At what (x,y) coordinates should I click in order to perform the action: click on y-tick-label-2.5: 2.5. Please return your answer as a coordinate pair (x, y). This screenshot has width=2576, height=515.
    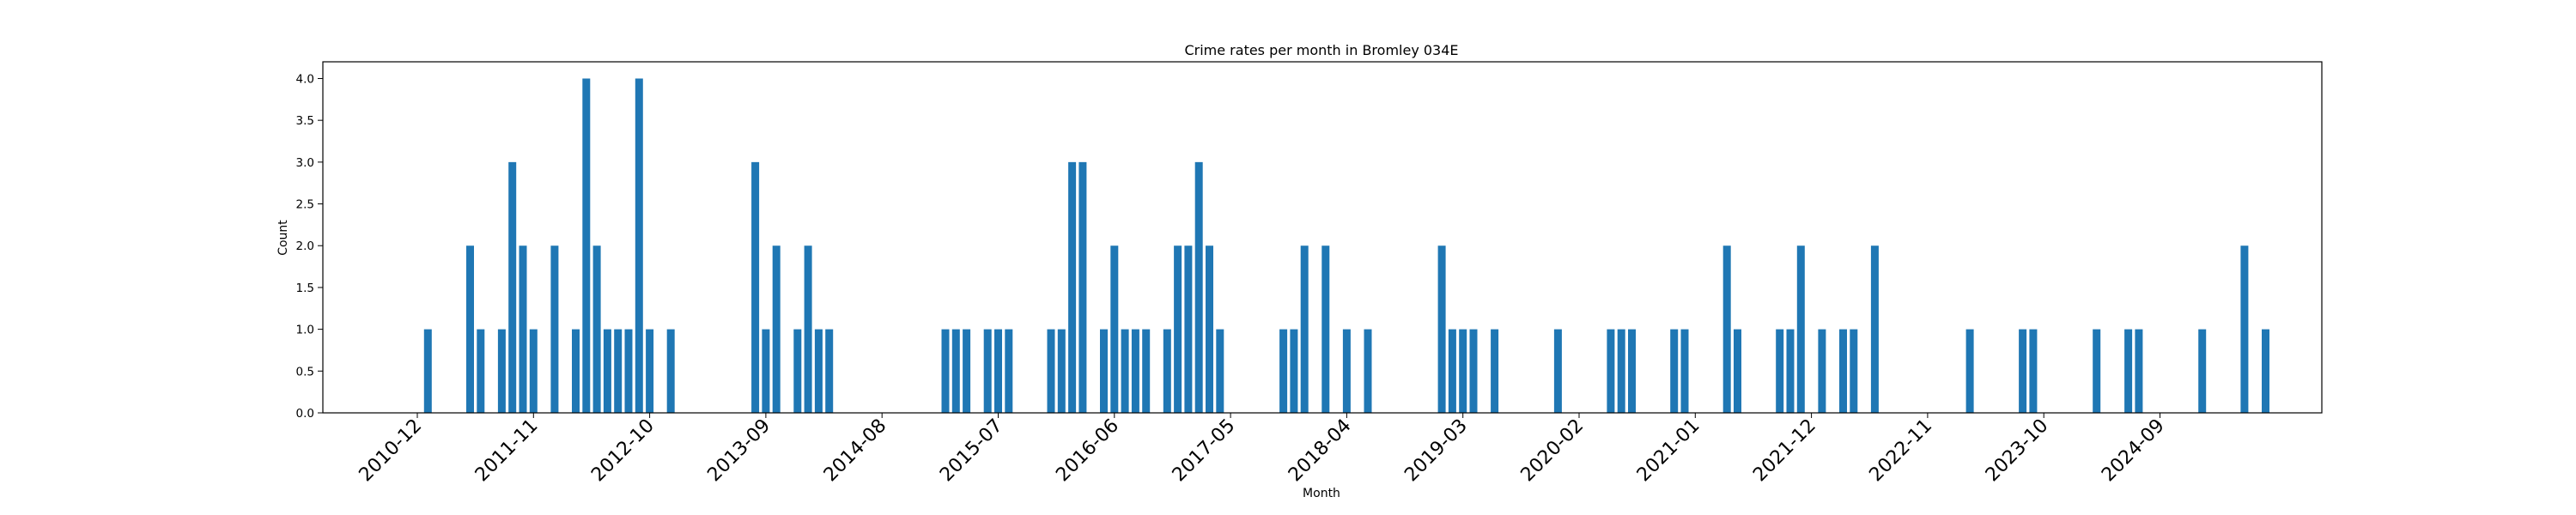
    Looking at the image, I should click on (305, 205).